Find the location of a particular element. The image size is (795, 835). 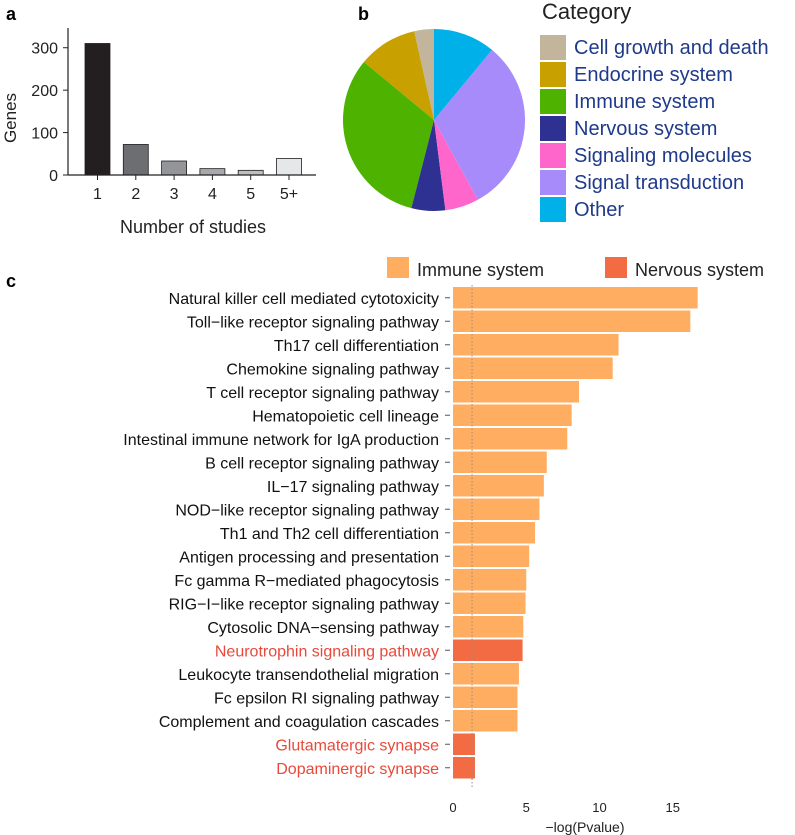

panel-b-legend-label: Cell growth and death is located at coordinates (671, 48).